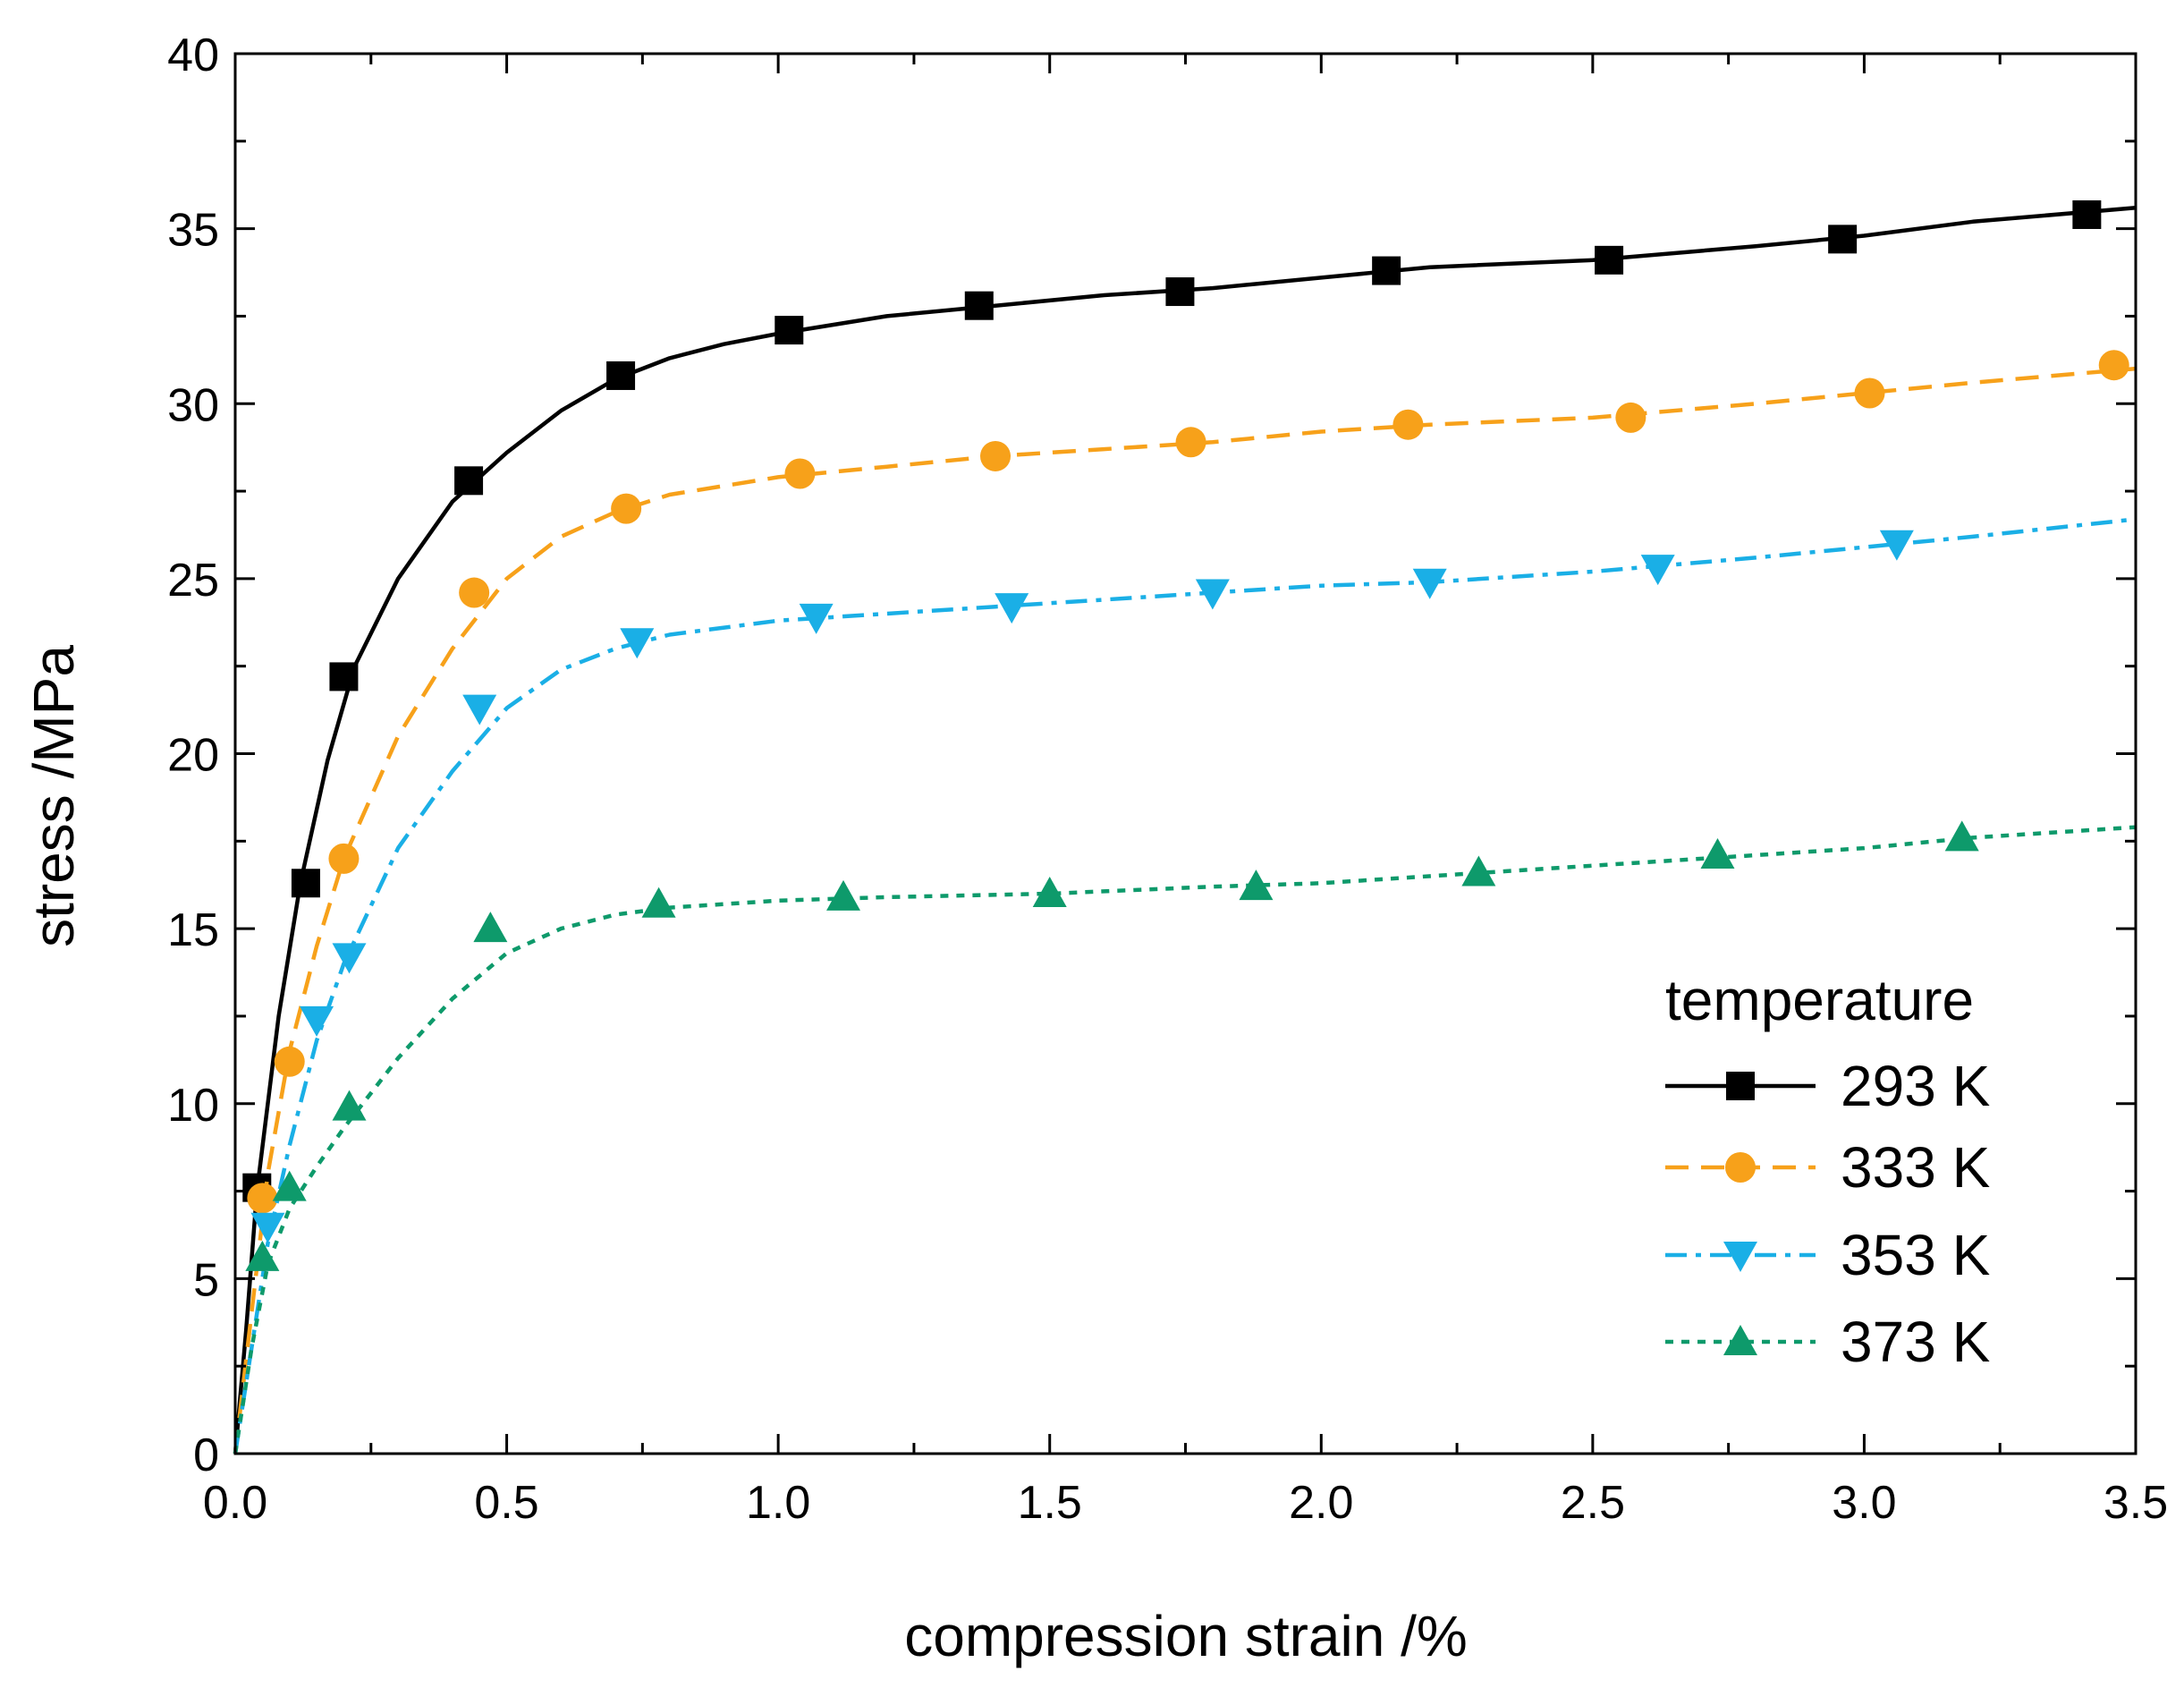  Describe the element at coordinates (193, 580) in the screenshot. I see `y-tick-label: 25` at that location.